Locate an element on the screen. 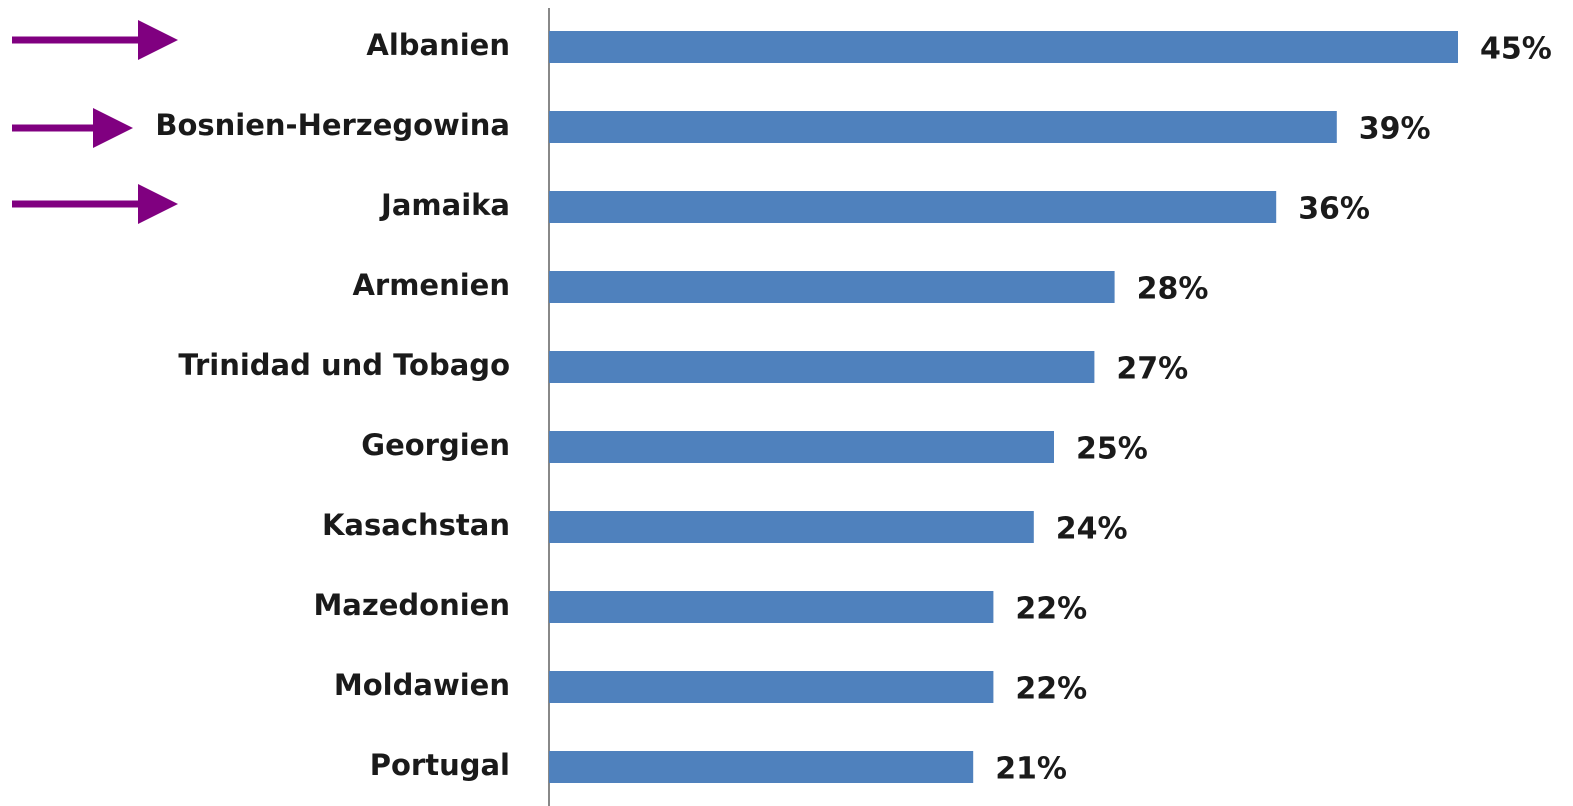 This screenshot has height=806, width=1573. value-label: 36% is located at coordinates (1334, 209).